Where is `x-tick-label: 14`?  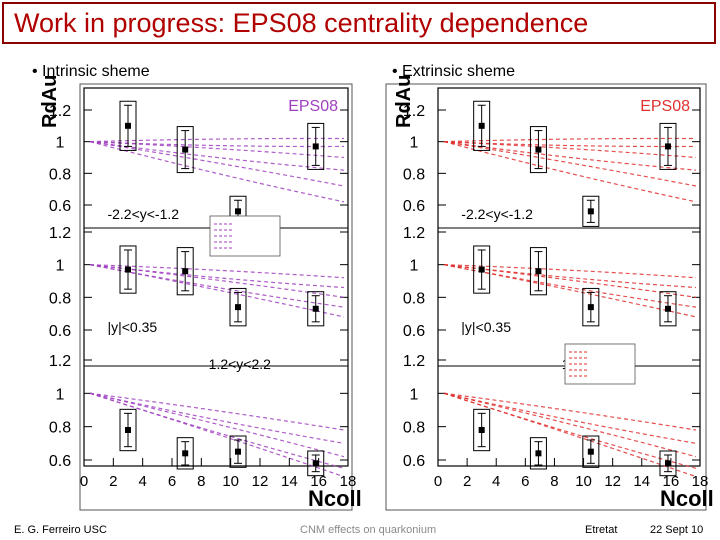 x-tick-label: 14 is located at coordinates (289, 481).